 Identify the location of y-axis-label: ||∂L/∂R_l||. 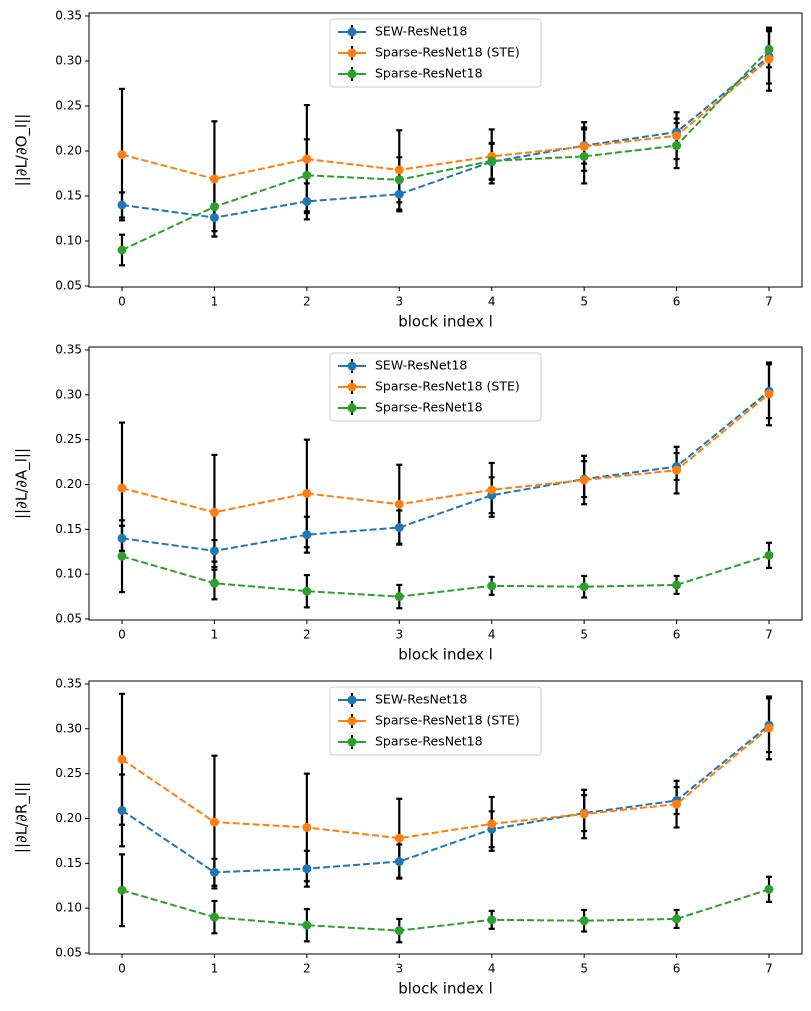
(22, 817).